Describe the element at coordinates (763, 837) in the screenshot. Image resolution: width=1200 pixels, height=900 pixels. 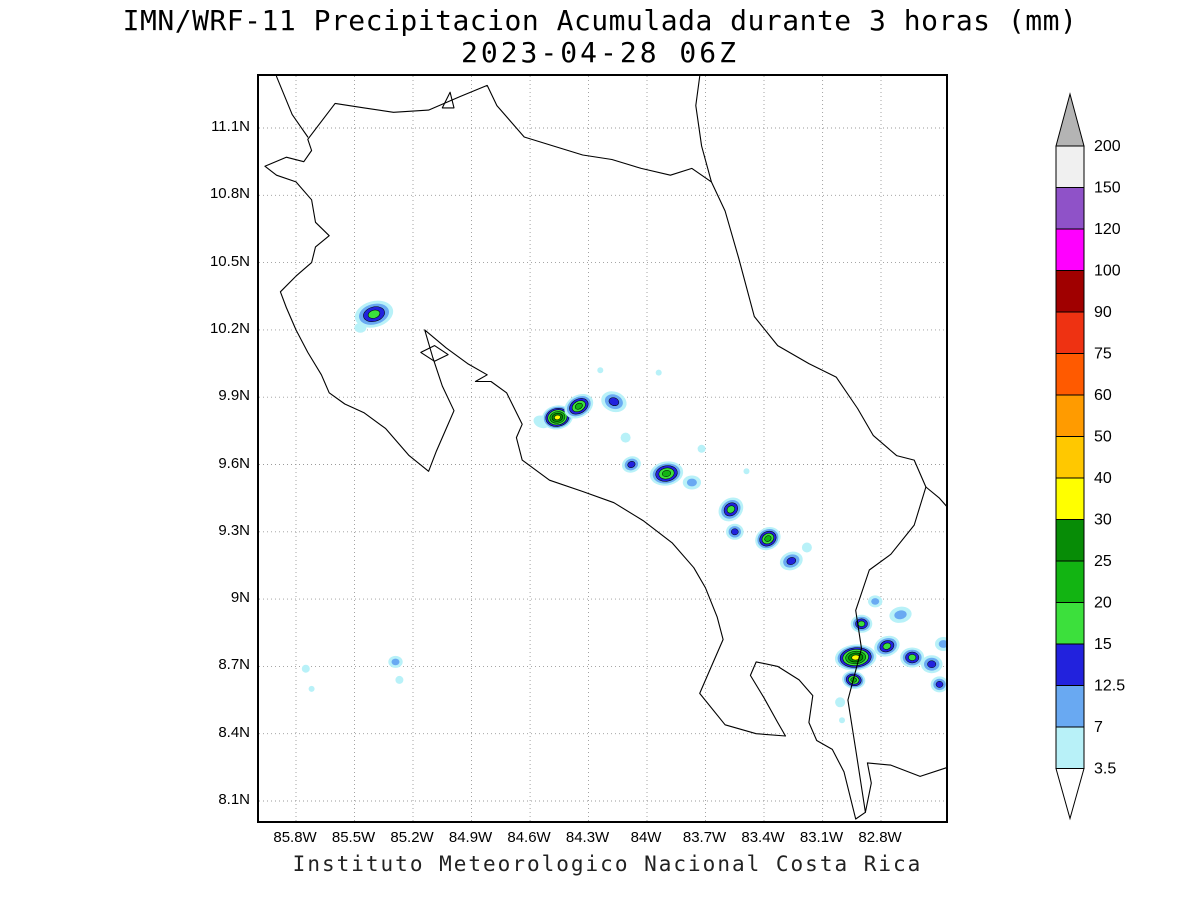
I see `x-tick-label: 83.4W` at that location.